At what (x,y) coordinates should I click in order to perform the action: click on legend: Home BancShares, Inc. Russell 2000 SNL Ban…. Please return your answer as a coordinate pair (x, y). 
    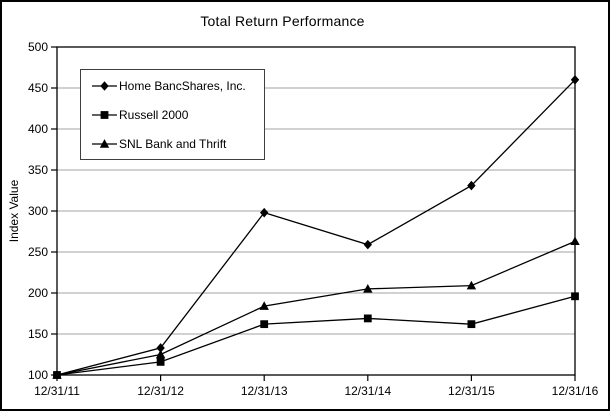
    Looking at the image, I should click on (172, 114).